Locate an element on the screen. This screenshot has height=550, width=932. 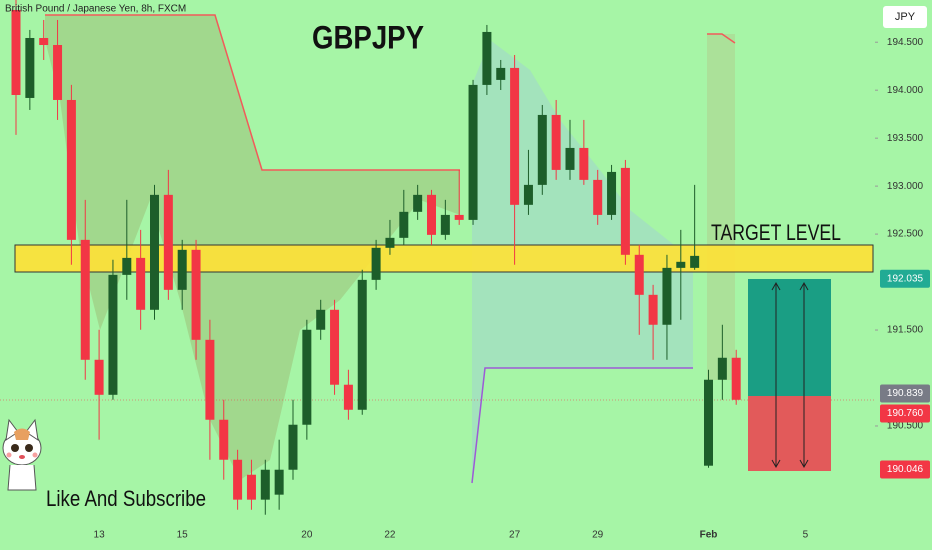
price-label: 190.760 is located at coordinates (905, 413).